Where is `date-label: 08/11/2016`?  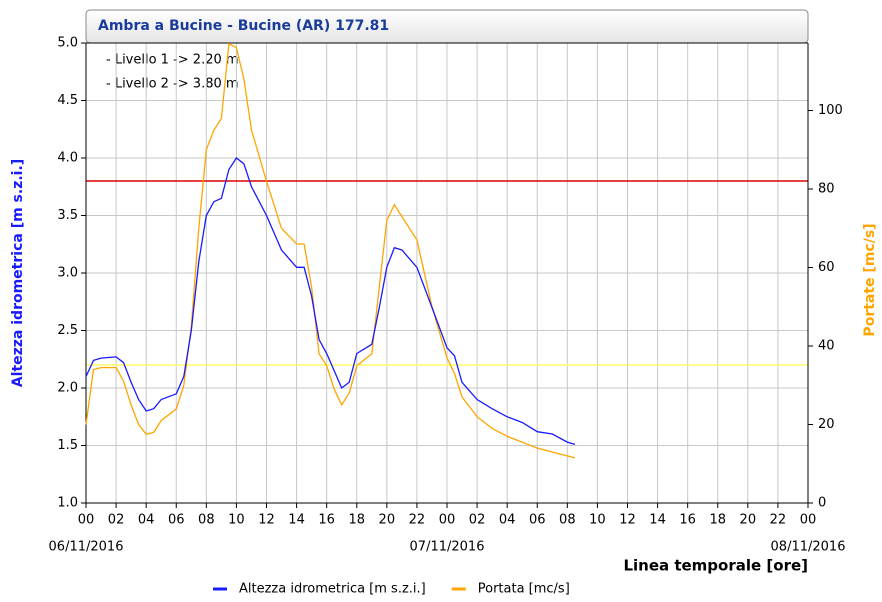 date-label: 08/11/2016 is located at coordinates (808, 547).